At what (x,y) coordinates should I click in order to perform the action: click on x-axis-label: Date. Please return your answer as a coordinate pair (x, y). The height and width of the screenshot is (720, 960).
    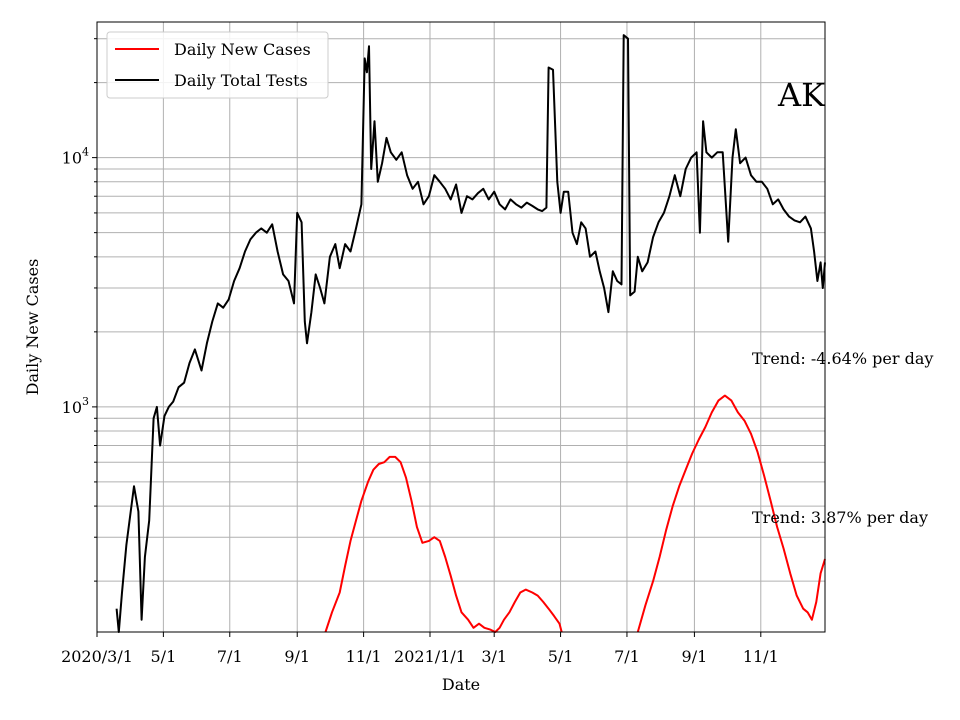
    Looking at the image, I should click on (461, 684).